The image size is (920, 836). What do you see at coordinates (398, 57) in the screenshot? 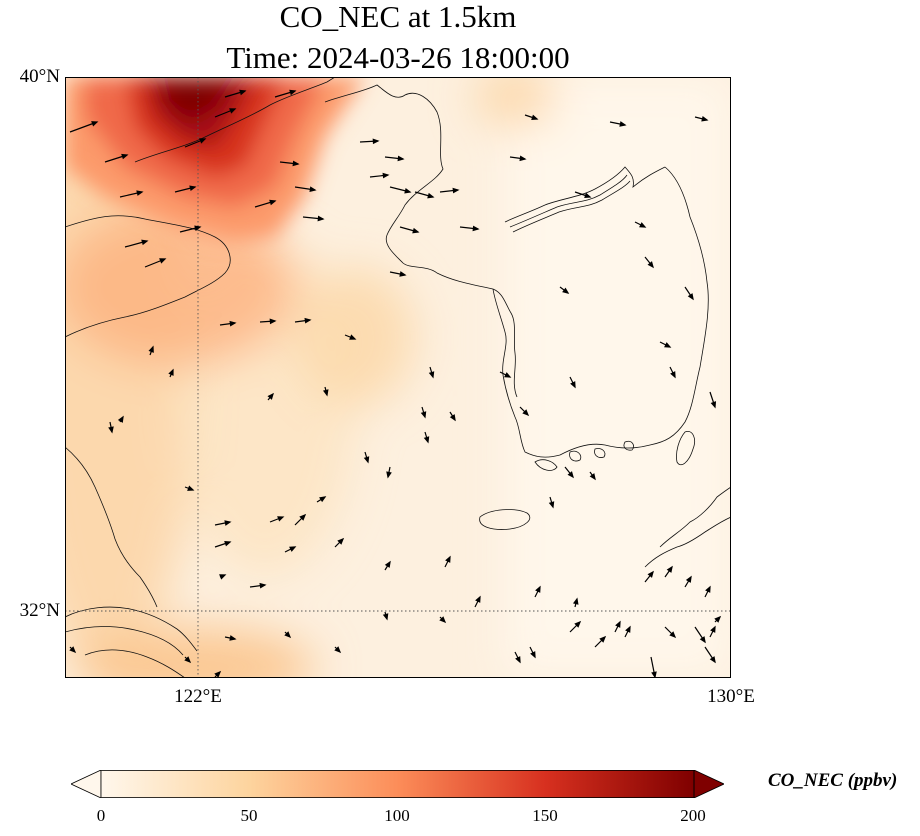
I see `map-title-line-2: Time: 2024-03-26 18:00:00` at bounding box center [398, 57].